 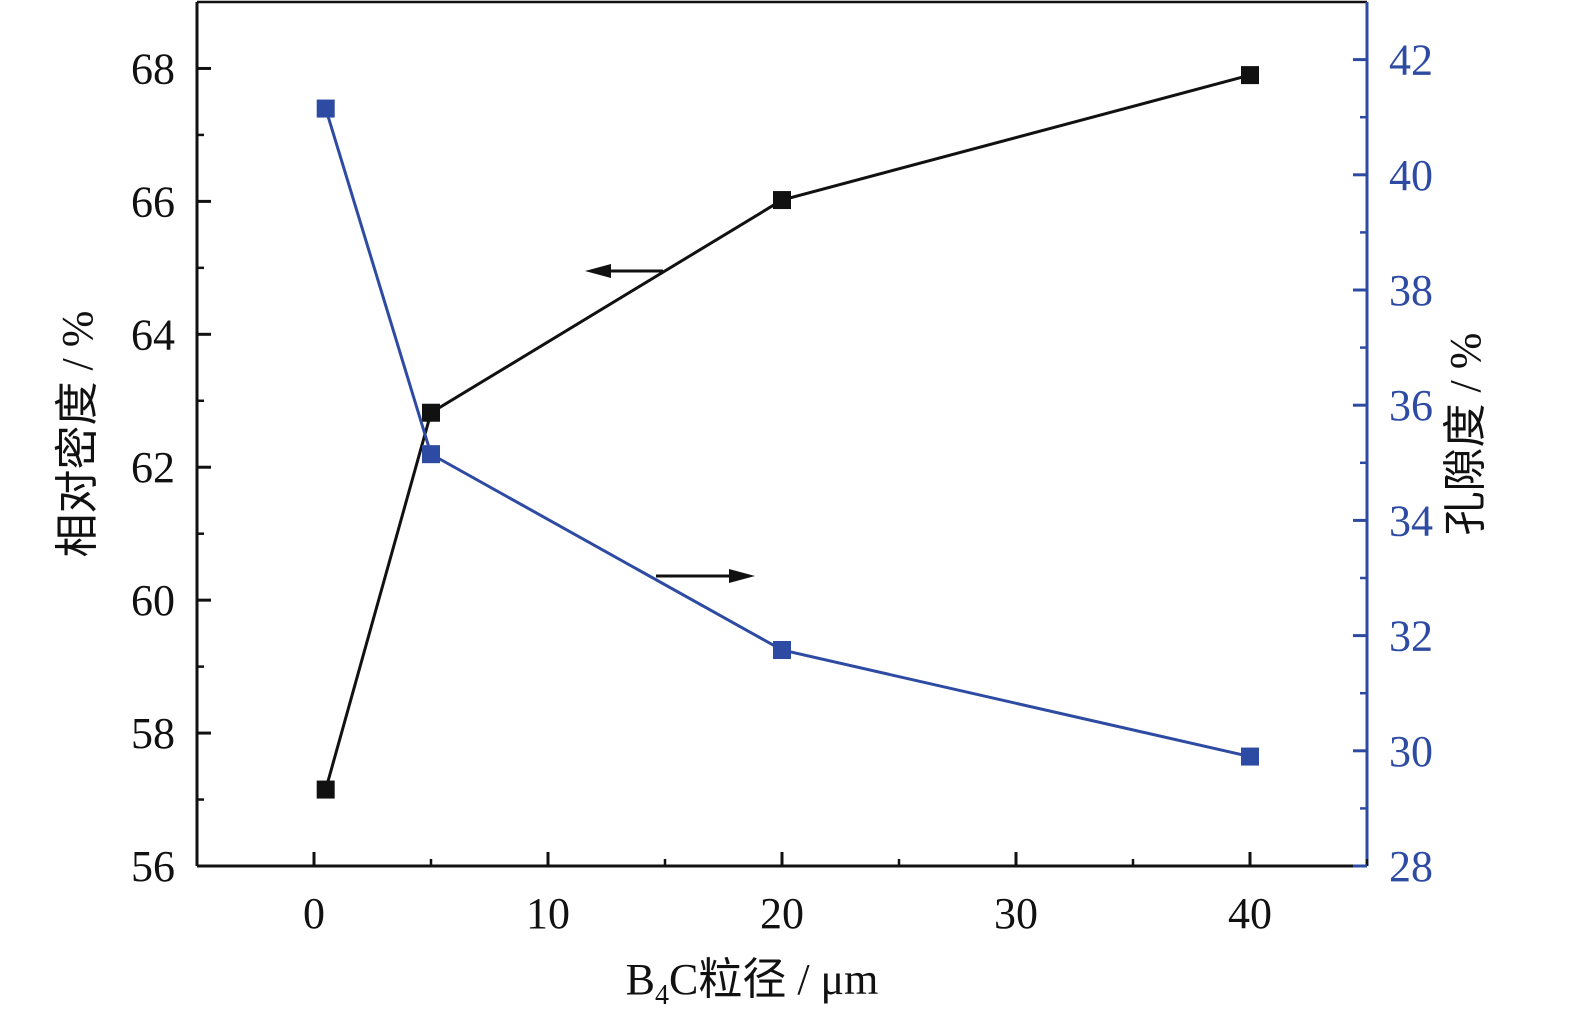 What do you see at coordinates (640, 979) in the screenshot?
I see `x-axis-title-prefix: B` at bounding box center [640, 979].